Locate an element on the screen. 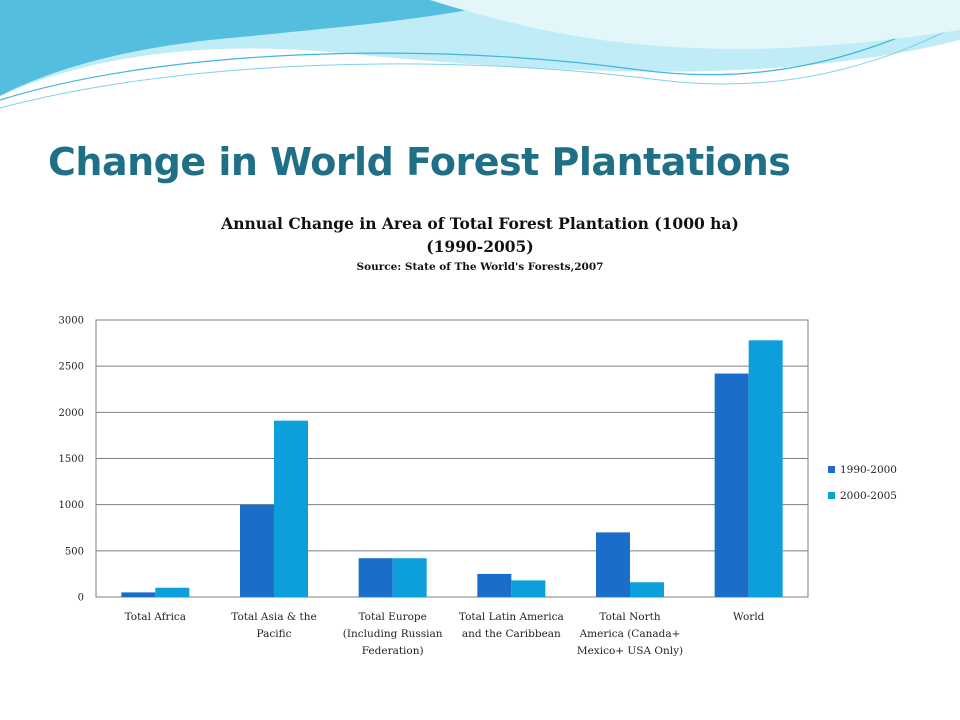 The image size is (960, 720). y-tick-label: 1500 is located at coordinates (71, 459).